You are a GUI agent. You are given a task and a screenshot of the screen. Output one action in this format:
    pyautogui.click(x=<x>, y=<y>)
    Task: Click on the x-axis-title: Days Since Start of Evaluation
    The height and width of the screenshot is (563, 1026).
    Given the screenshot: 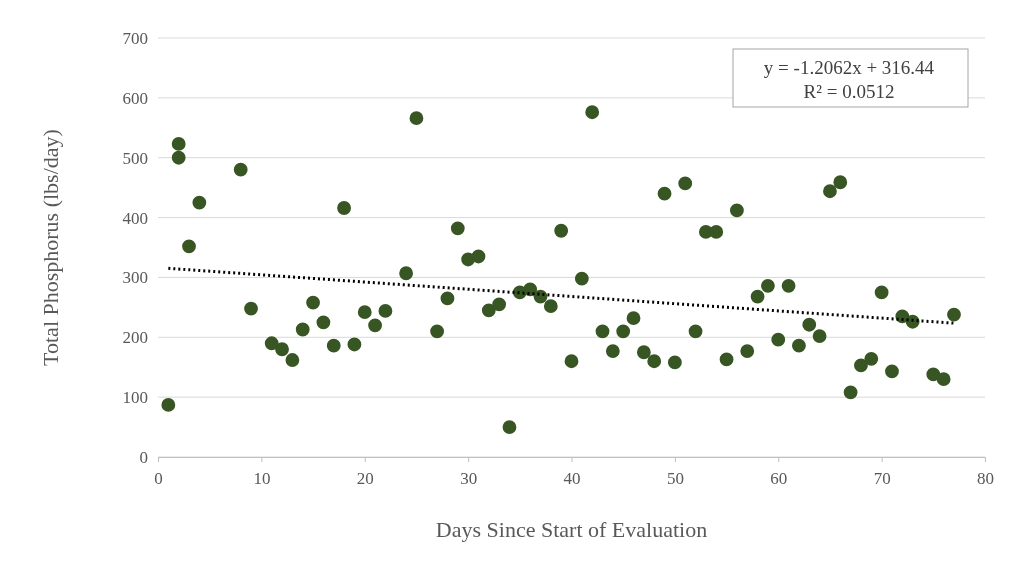 What is the action you would take?
    pyautogui.click(x=571, y=529)
    